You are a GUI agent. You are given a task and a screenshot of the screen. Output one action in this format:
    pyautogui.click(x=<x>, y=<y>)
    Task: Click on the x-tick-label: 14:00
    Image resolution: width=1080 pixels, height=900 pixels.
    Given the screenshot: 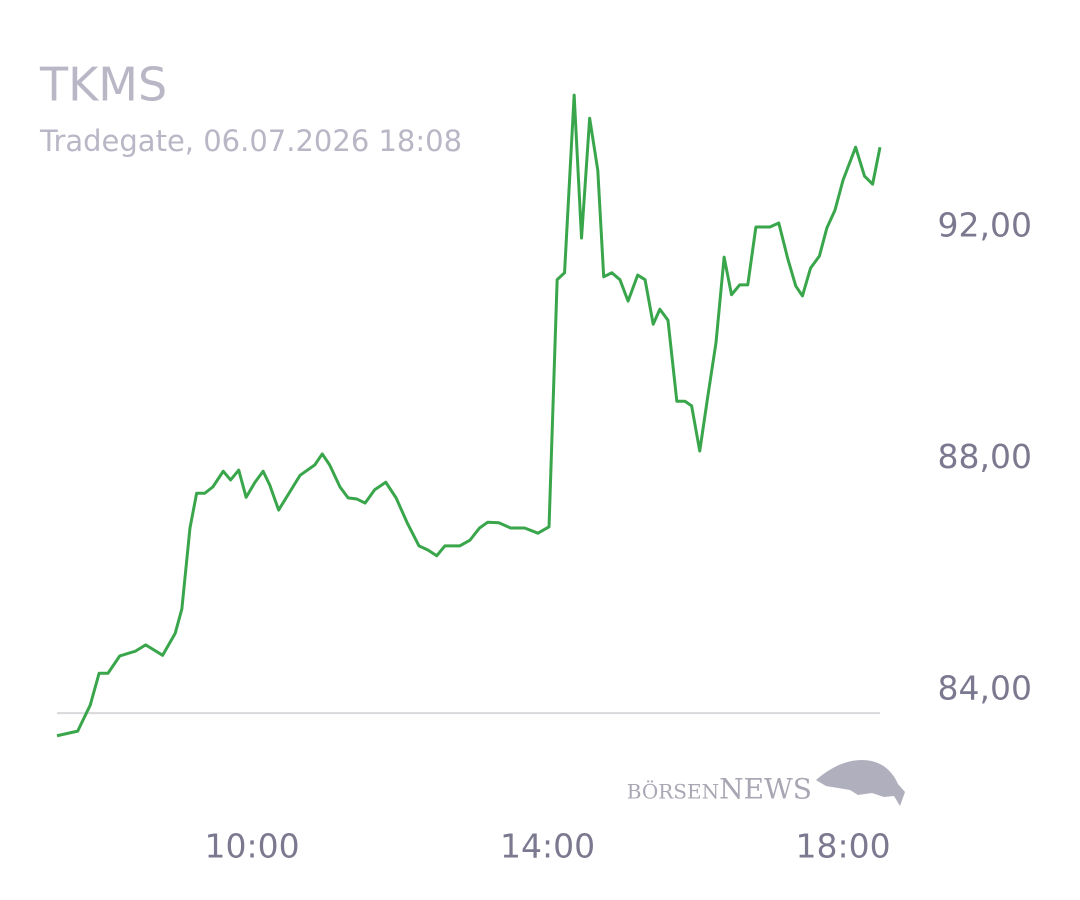 What is the action you would take?
    pyautogui.click(x=547, y=846)
    